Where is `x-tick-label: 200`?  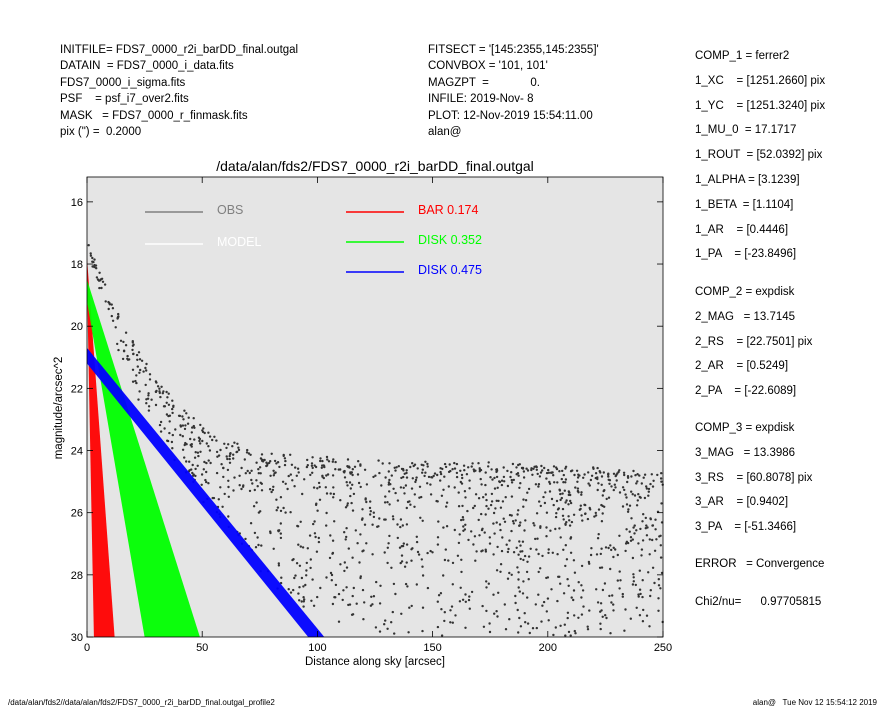
x-tick-label: 200 is located at coordinates (548, 648).